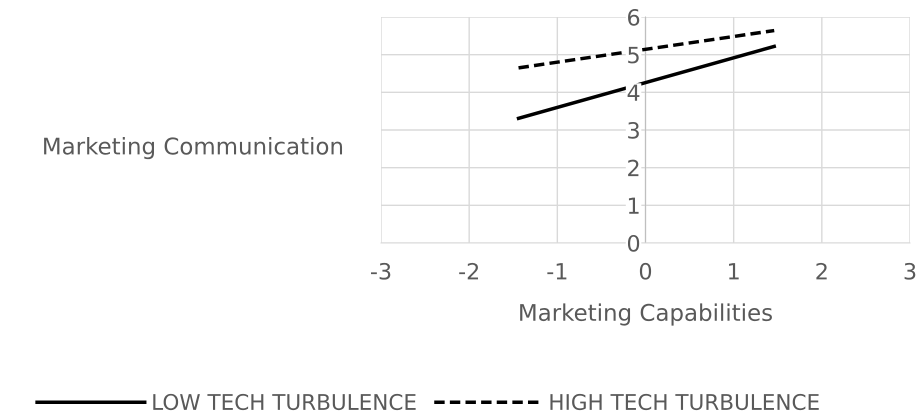  What do you see at coordinates (193, 148) in the screenshot?
I see `y-axis-title: Marketing Communication` at bounding box center [193, 148].